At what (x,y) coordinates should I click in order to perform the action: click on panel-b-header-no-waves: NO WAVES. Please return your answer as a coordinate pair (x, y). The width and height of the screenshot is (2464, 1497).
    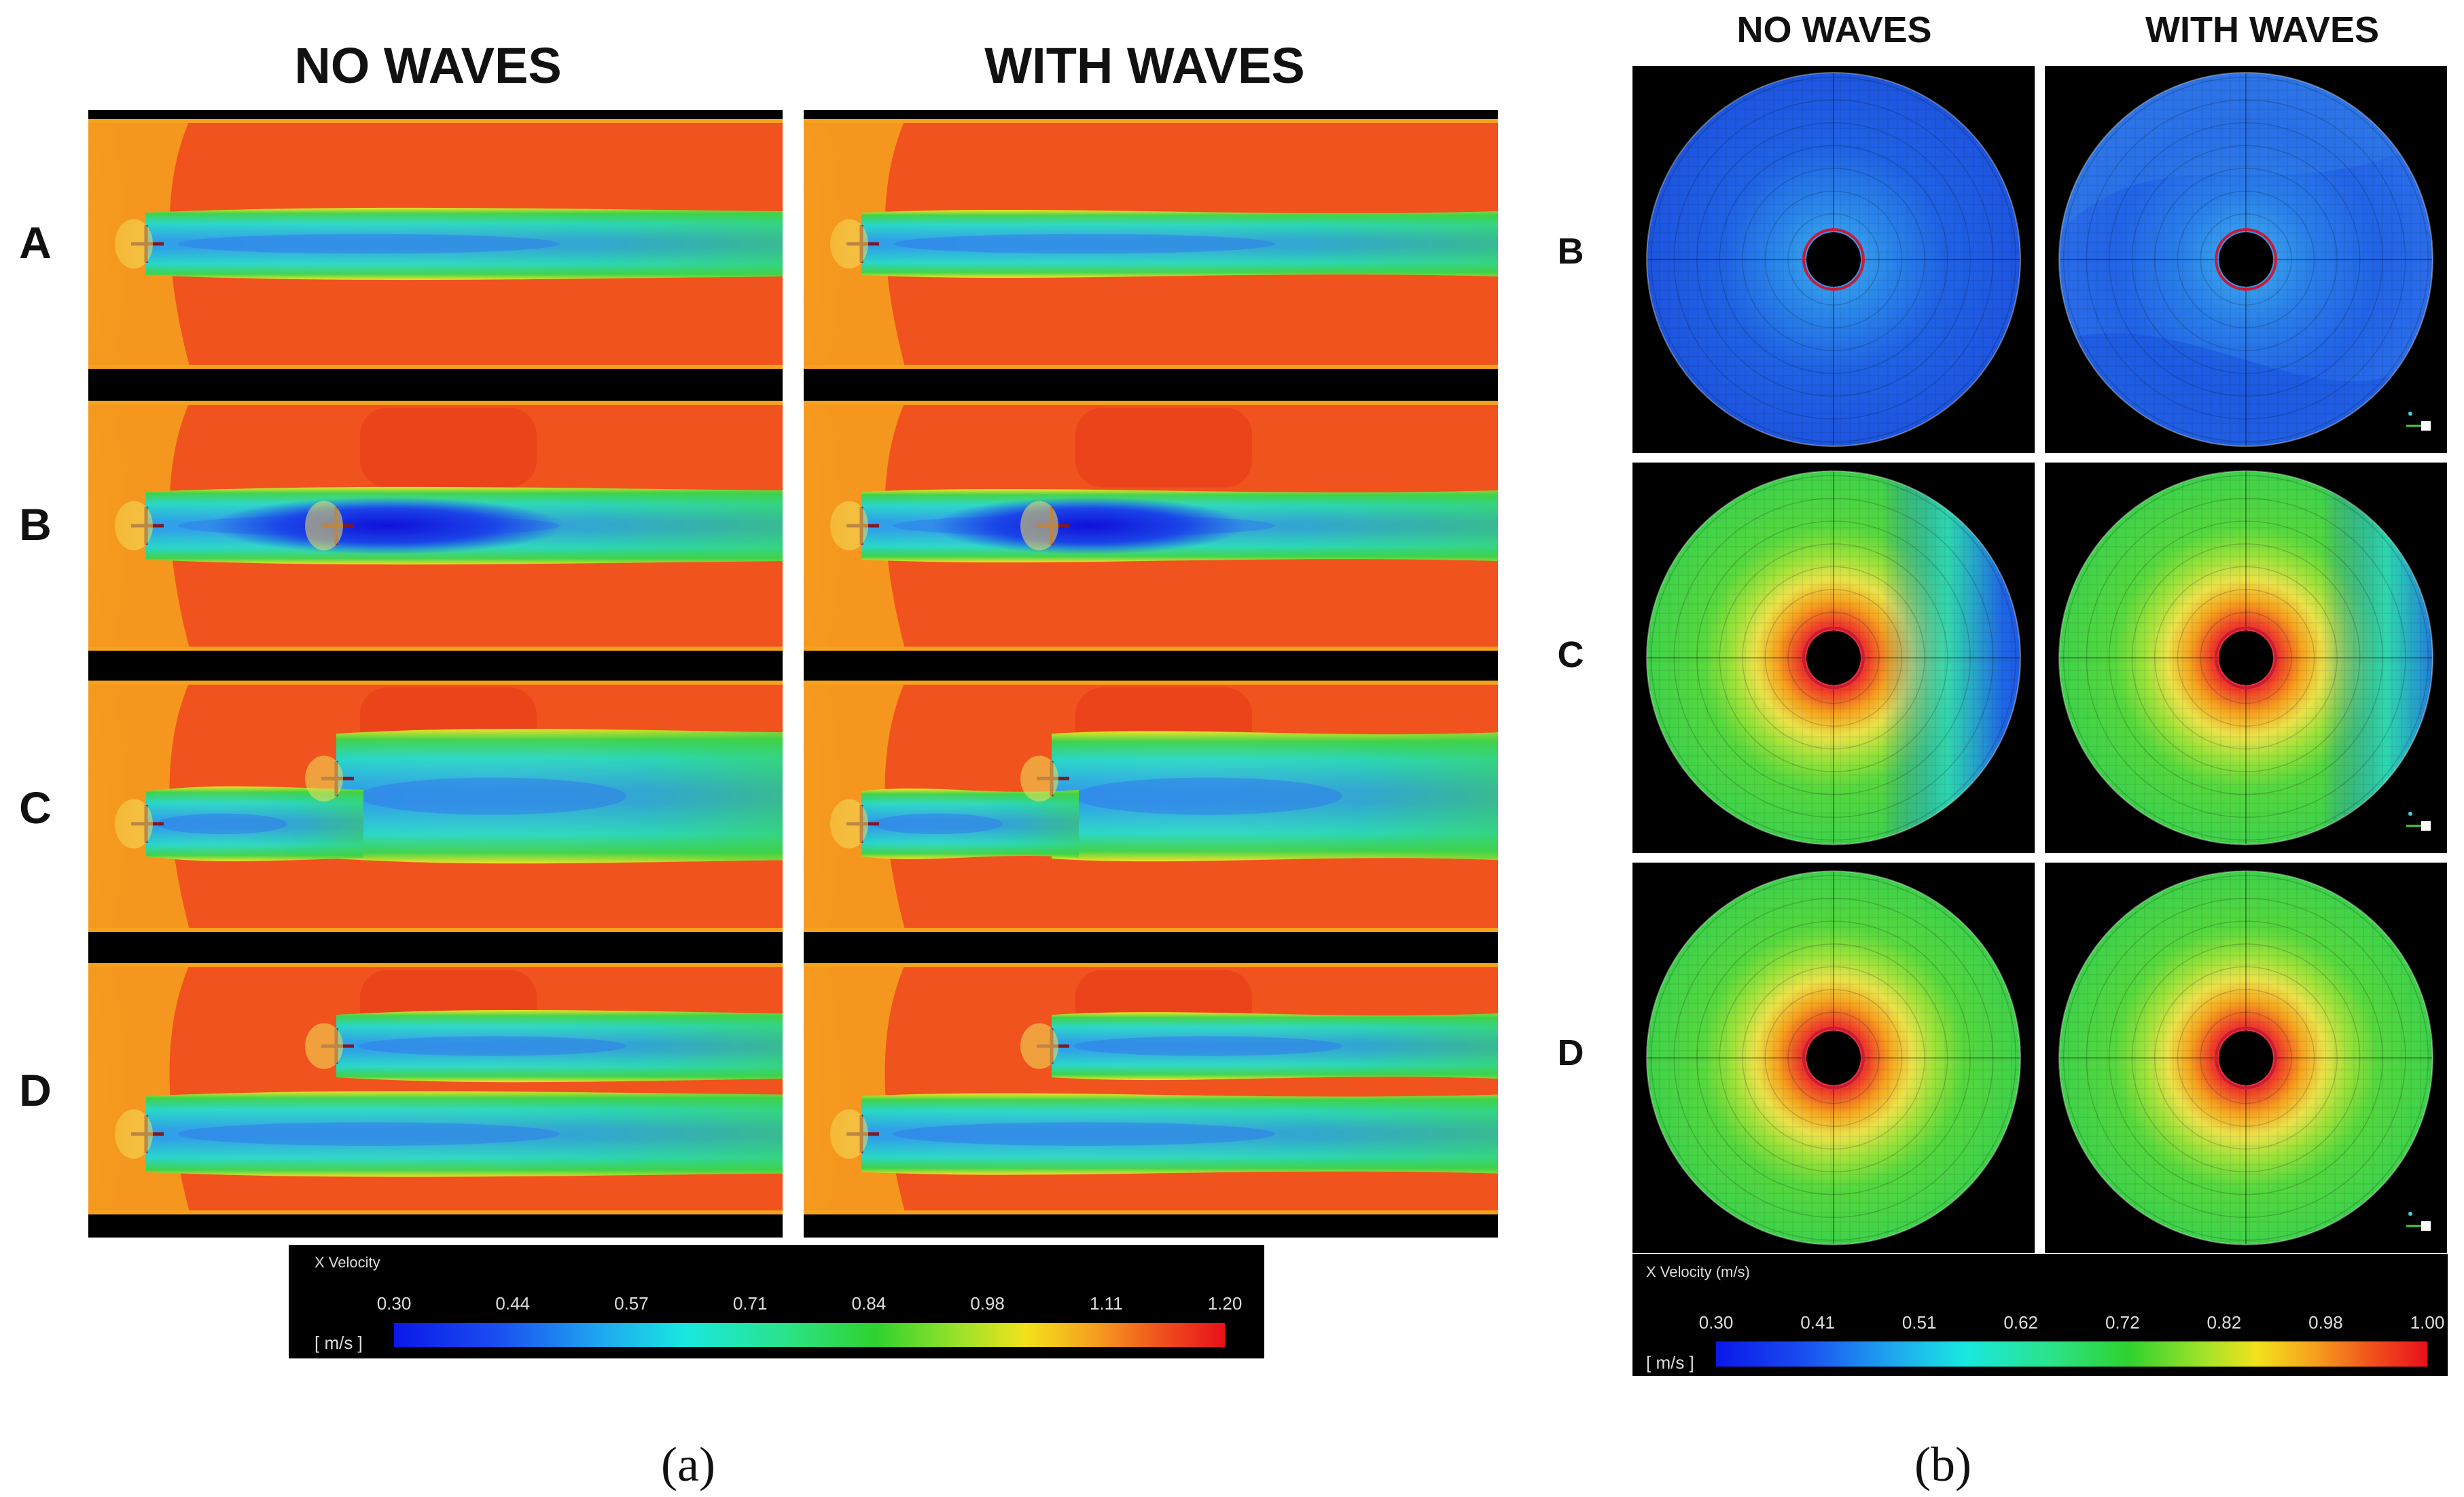
    Looking at the image, I should click on (1833, 30).